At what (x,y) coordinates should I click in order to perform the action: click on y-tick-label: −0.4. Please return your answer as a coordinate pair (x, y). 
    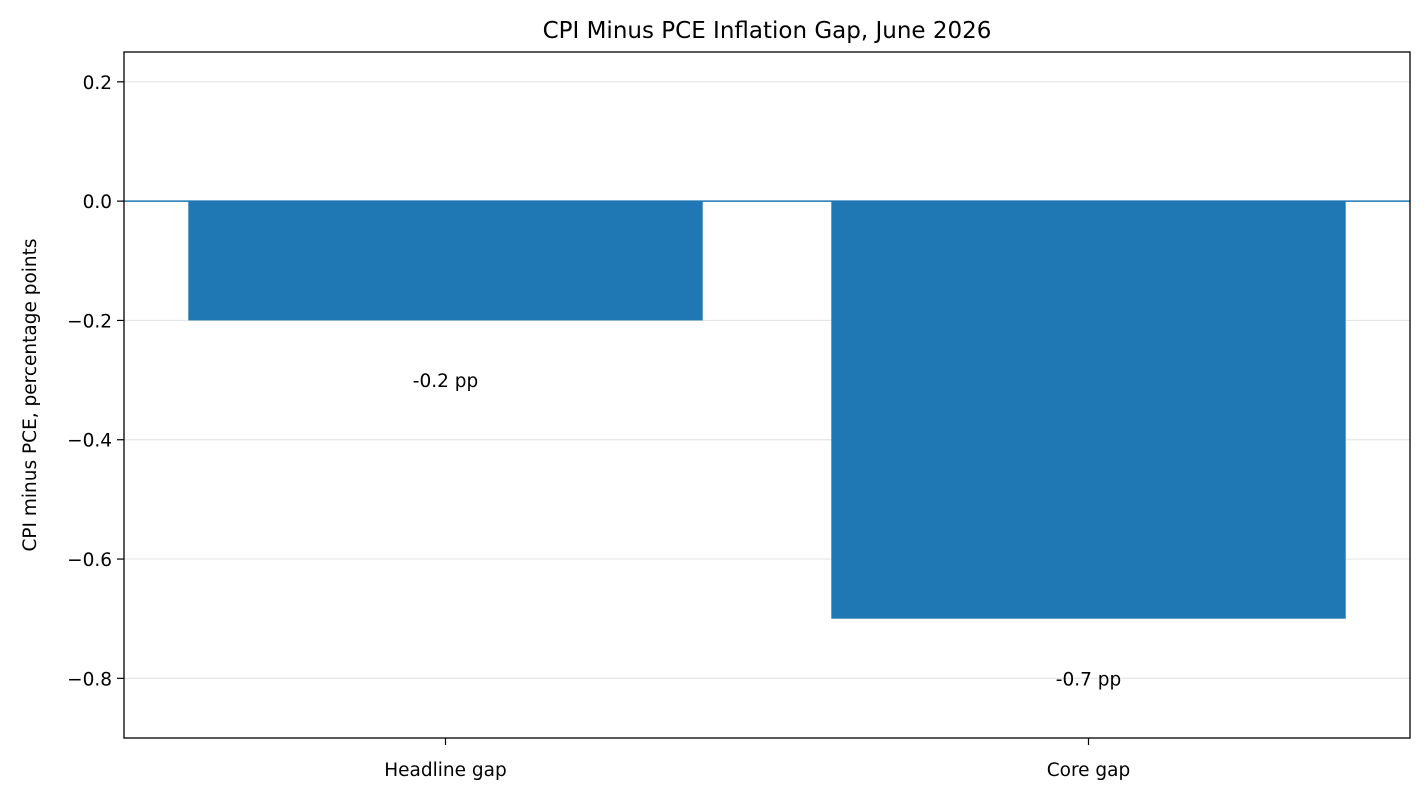
    Looking at the image, I should click on (89, 441).